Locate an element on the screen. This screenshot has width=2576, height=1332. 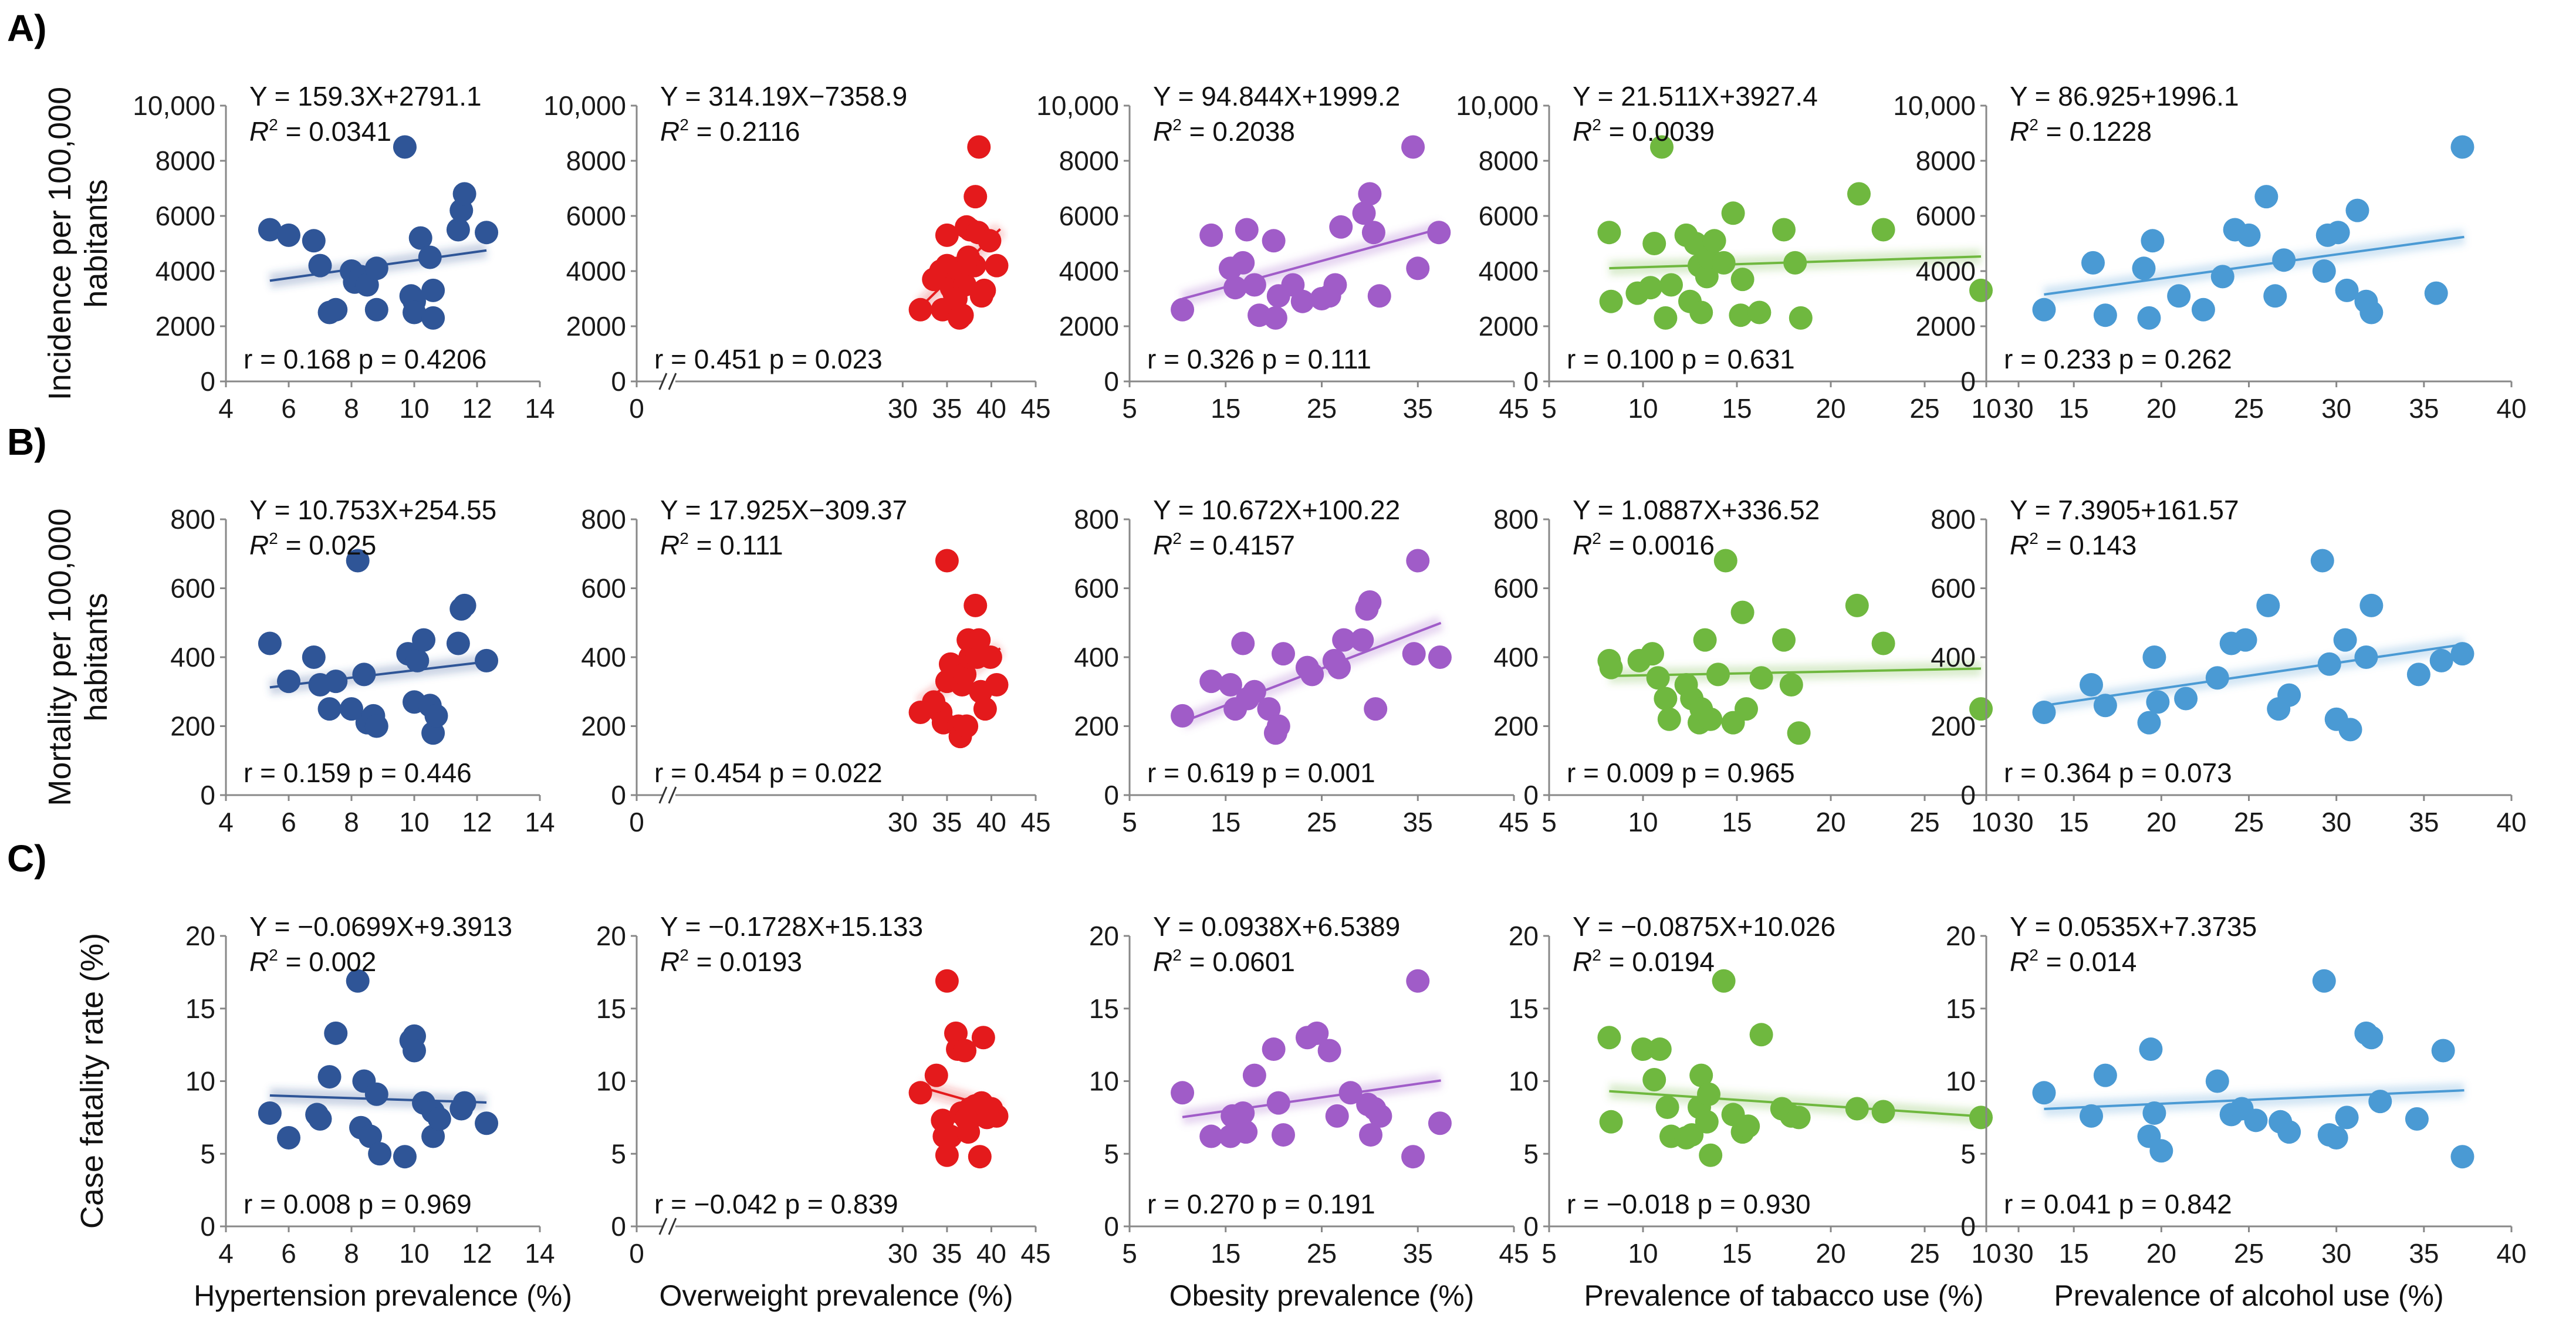
correlation-stats: r = 0.454 p = 0.022 is located at coordinates (768, 773).